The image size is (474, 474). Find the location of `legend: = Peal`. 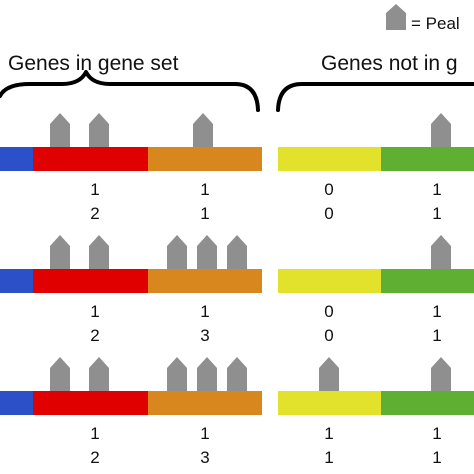

legend: = Peal is located at coordinates (423, 18).